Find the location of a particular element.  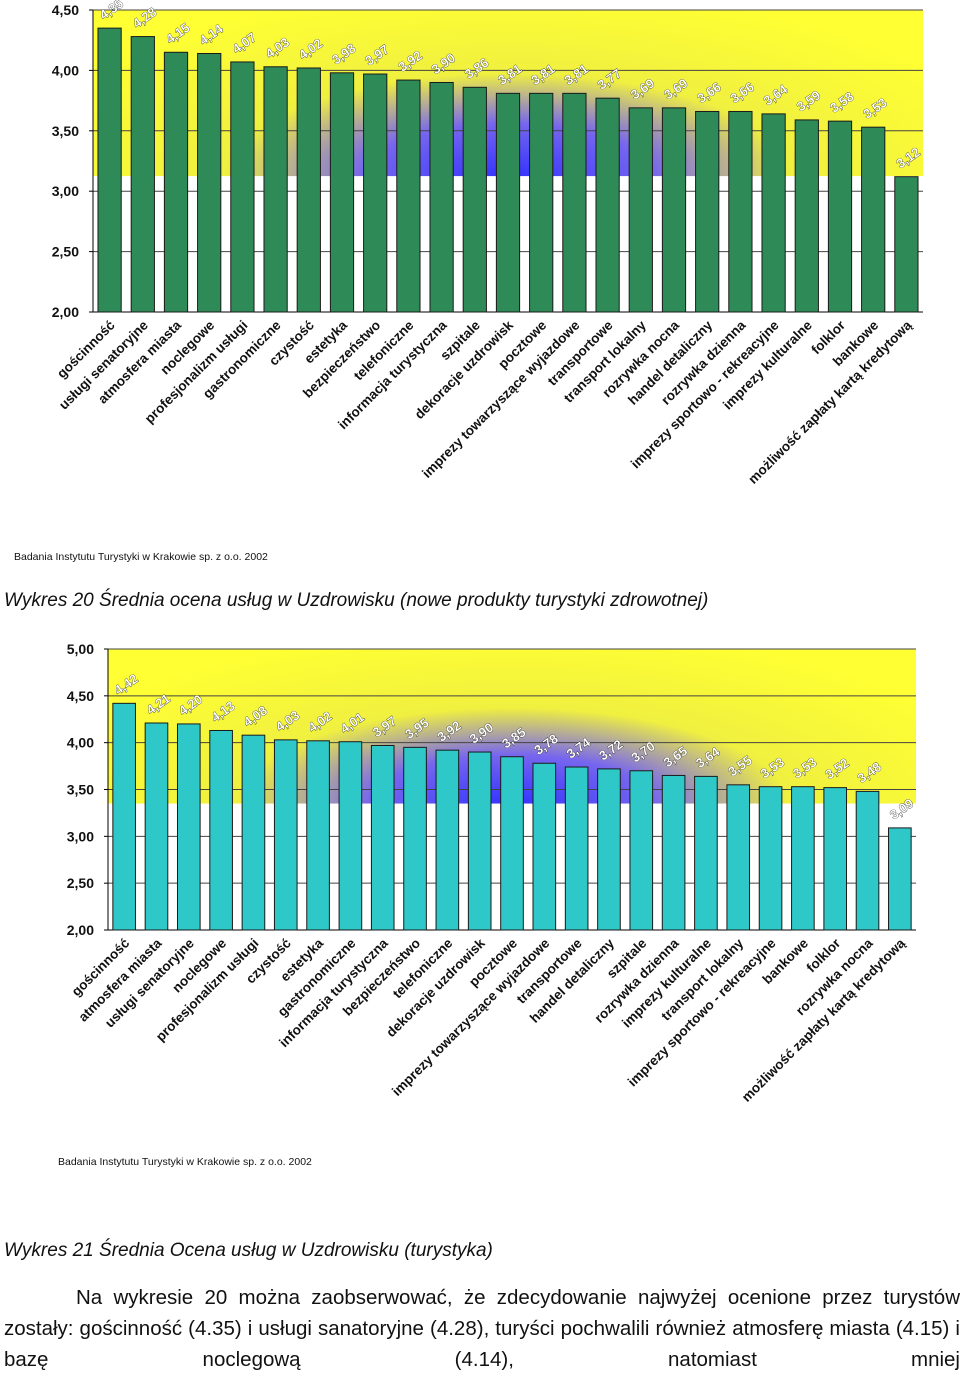

y-tick-label: 5,00 is located at coordinates (80, 649).